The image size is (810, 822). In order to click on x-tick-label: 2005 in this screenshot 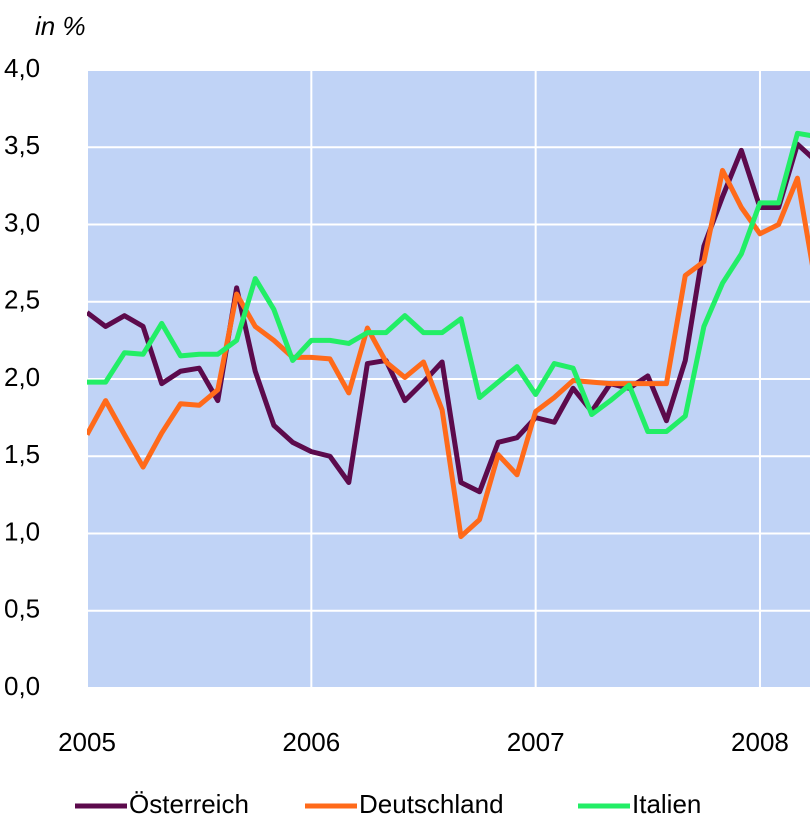, I will do `click(87, 742)`.